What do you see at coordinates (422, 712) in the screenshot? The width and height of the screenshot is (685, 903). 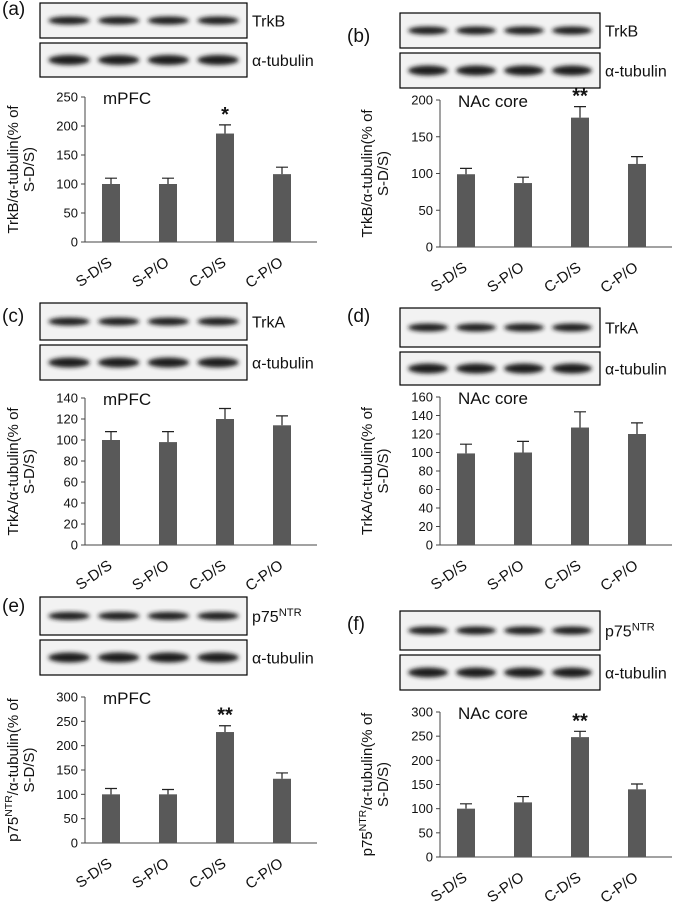 I see `y-tick-label: 300` at bounding box center [422, 712].